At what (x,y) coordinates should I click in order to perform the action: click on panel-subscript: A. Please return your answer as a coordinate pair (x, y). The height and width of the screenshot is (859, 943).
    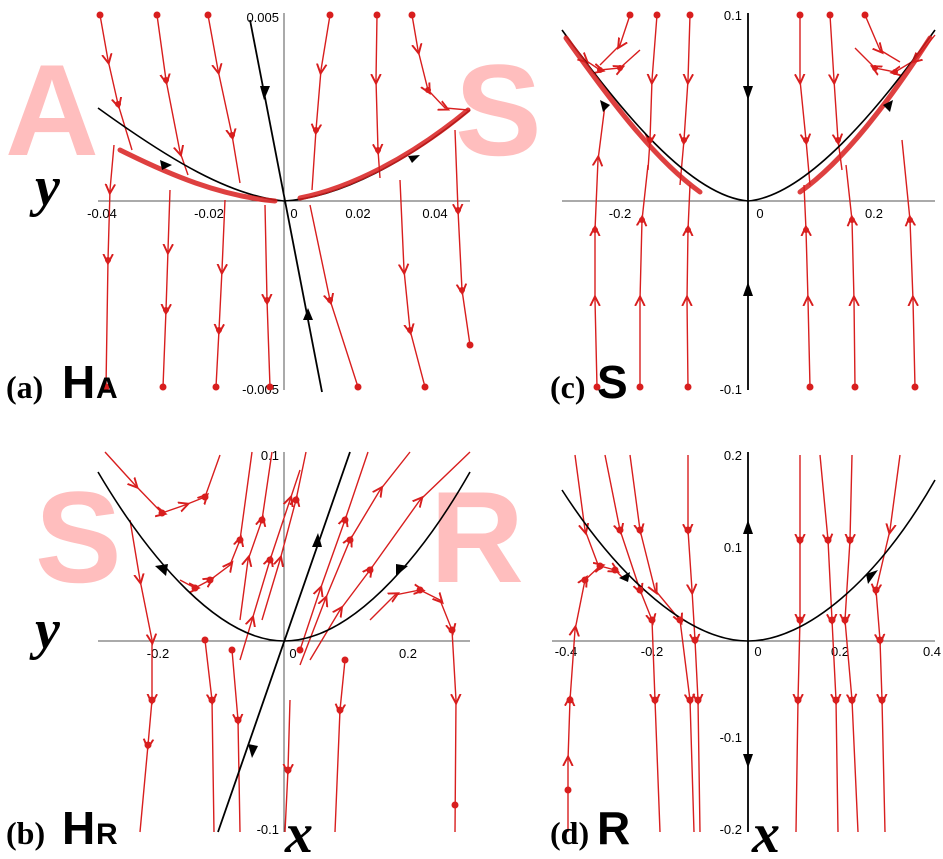
    Looking at the image, I should click on (107, 388).